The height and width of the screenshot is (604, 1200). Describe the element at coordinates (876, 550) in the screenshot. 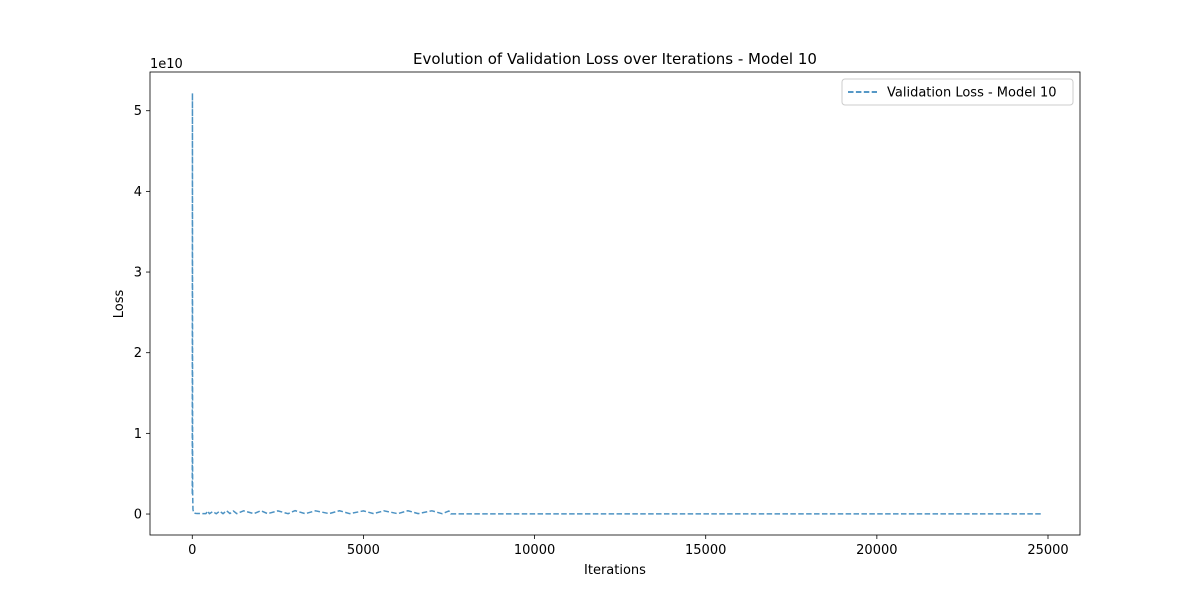

I see `x-tick-label: 20000` at that location.